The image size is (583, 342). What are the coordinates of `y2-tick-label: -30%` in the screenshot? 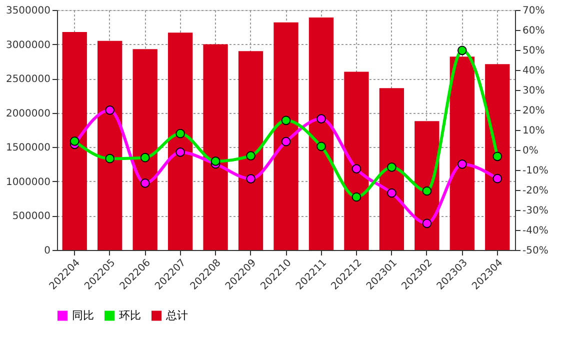 It's located at (535, 211).